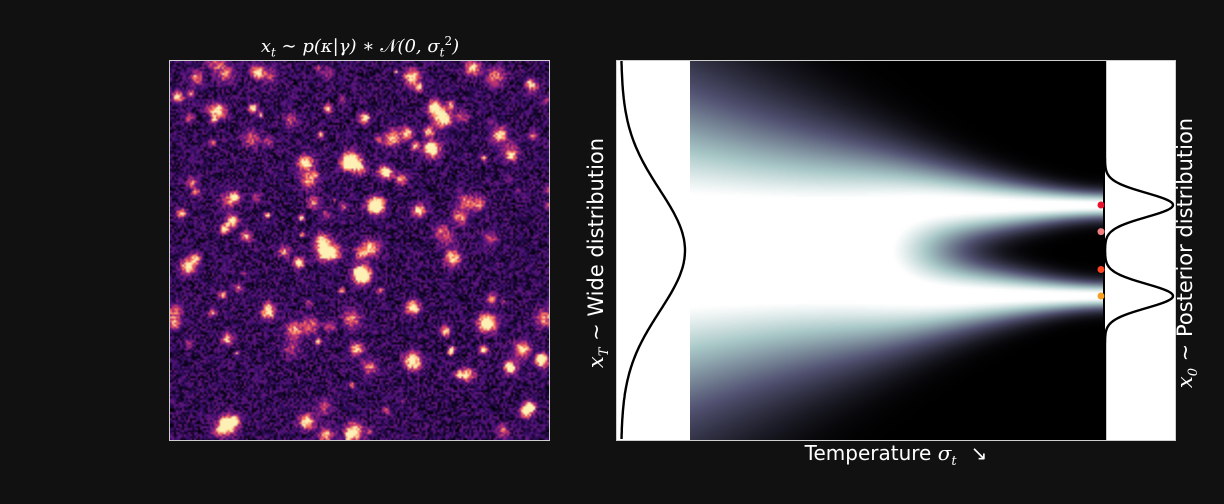 The width and height of the screenshot is (1224, 504). I want to click on wide-distribution-label: xT ∼ Wide distribution, so click(599, 253).